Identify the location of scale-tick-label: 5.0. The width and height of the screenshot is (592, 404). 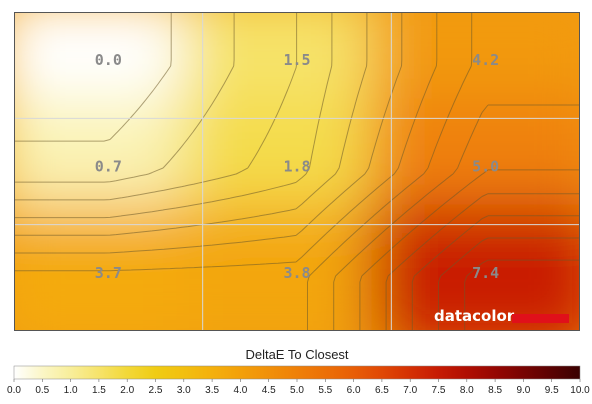
(297, 390).